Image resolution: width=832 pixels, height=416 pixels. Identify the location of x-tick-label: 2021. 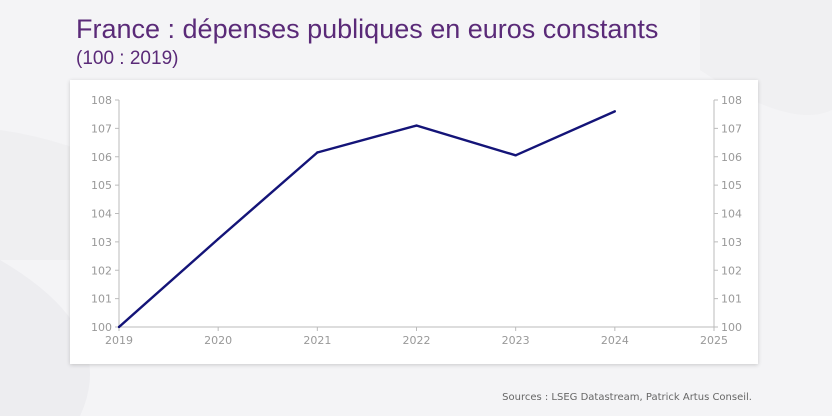
(317, 340).